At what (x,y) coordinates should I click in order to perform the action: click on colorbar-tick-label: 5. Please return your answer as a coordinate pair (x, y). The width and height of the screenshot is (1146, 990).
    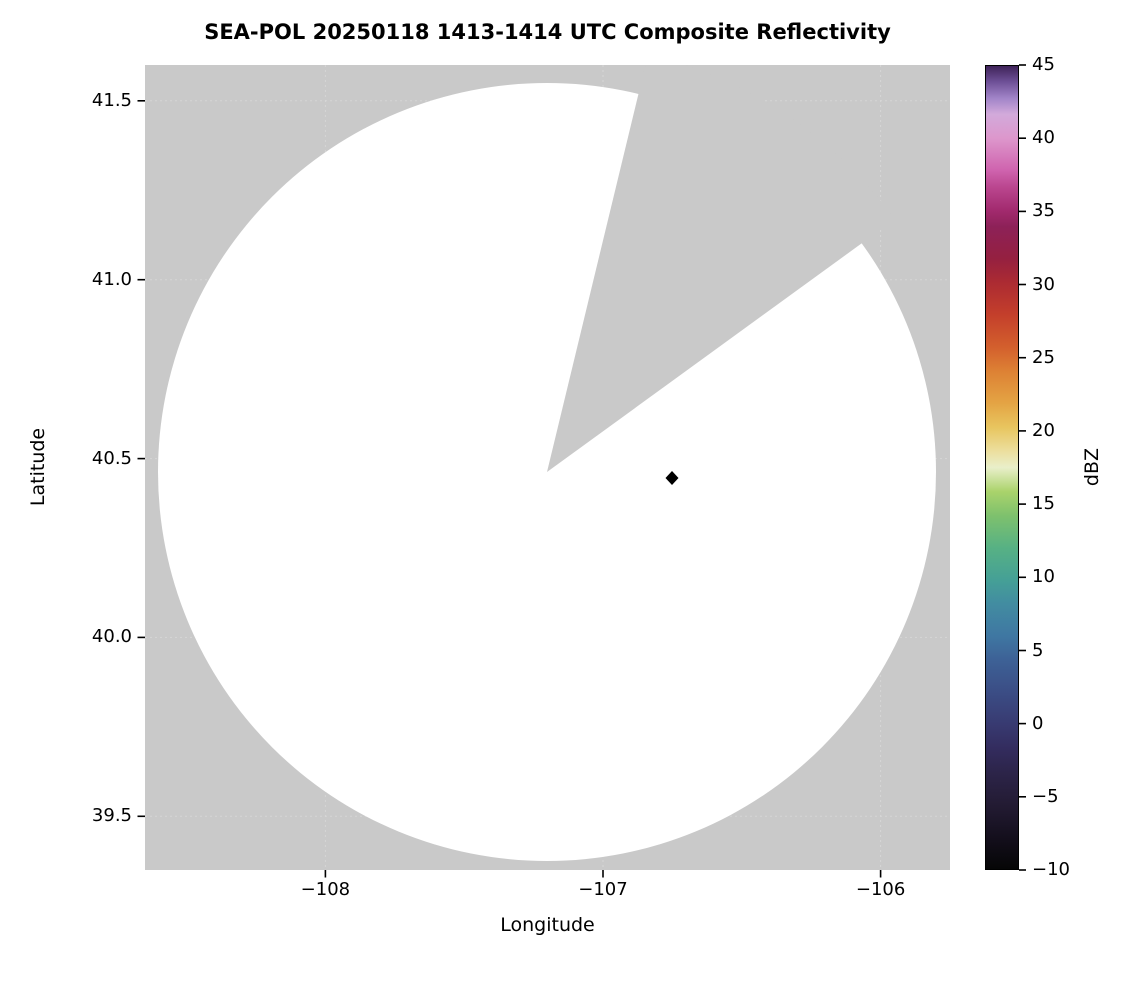
    Looking at the image, I should click on (1038, 650).